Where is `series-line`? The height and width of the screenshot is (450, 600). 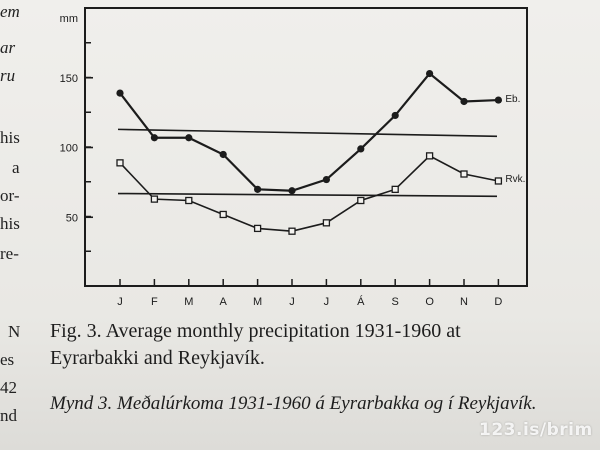 series-line is located at coordinates (309, 193).